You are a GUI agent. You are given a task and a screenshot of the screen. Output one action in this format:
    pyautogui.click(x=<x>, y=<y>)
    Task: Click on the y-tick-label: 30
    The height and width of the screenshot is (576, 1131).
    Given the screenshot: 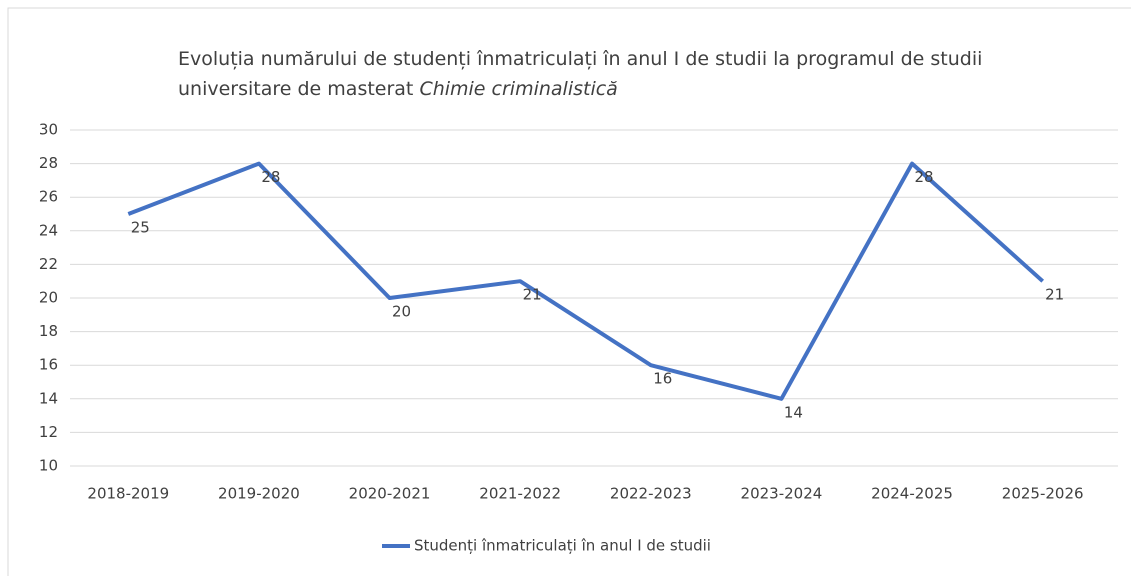 What is the action you would take?
    pyautogui.click(x=48, y=130)
    